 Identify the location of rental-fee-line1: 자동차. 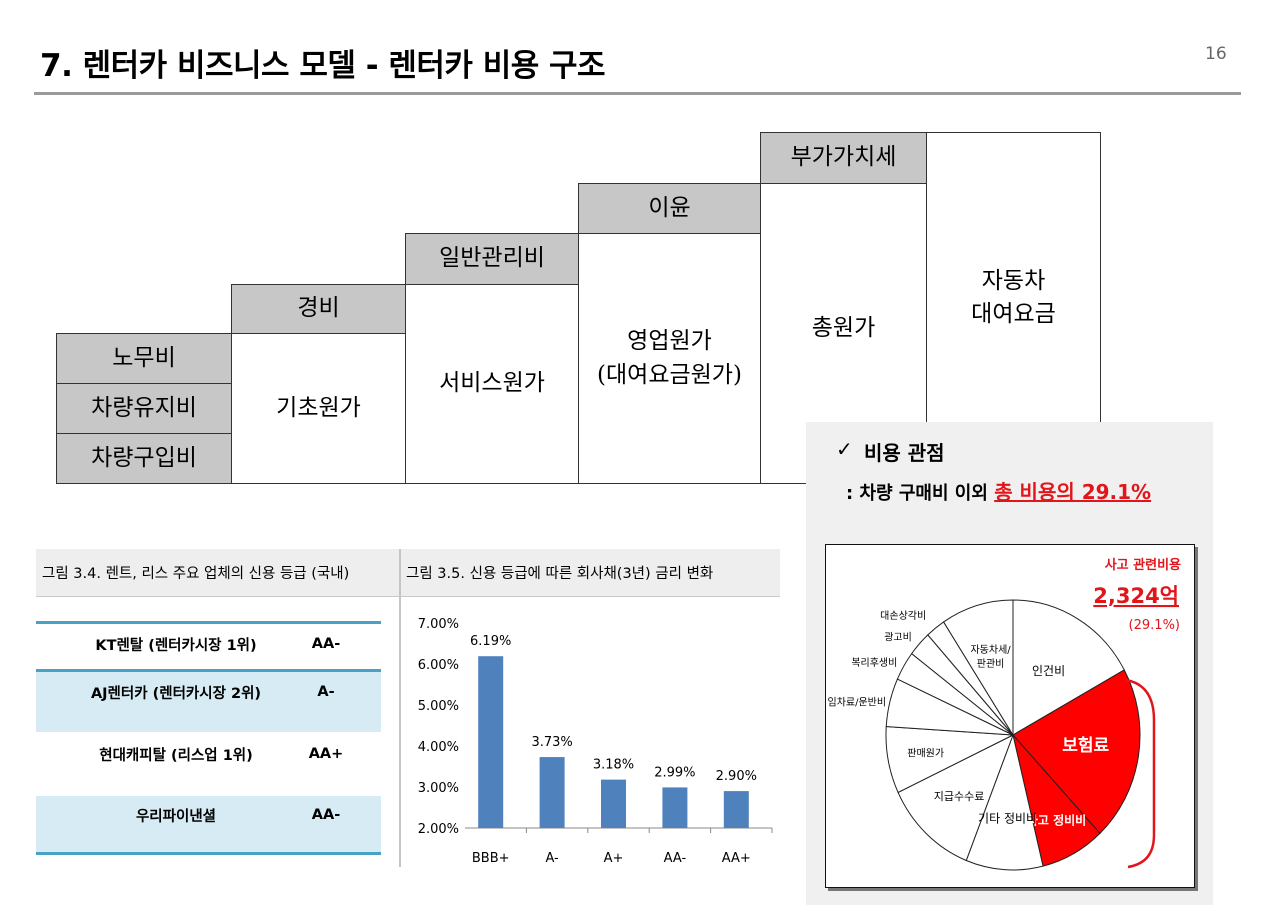
(1013, 281).